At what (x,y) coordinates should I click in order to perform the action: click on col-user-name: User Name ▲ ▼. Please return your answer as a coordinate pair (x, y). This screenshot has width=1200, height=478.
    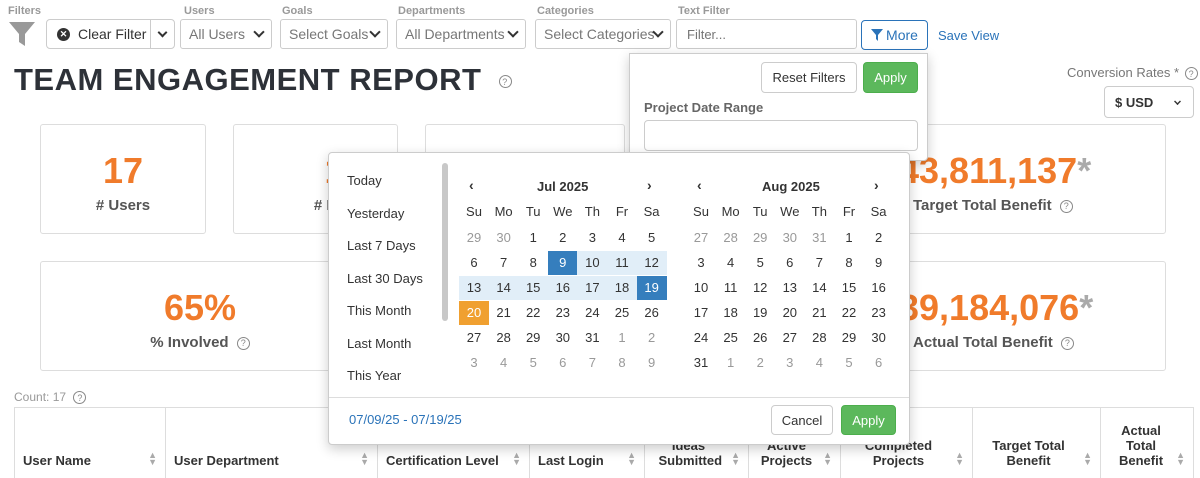
    Looking at the image, I should click on (89, 443).